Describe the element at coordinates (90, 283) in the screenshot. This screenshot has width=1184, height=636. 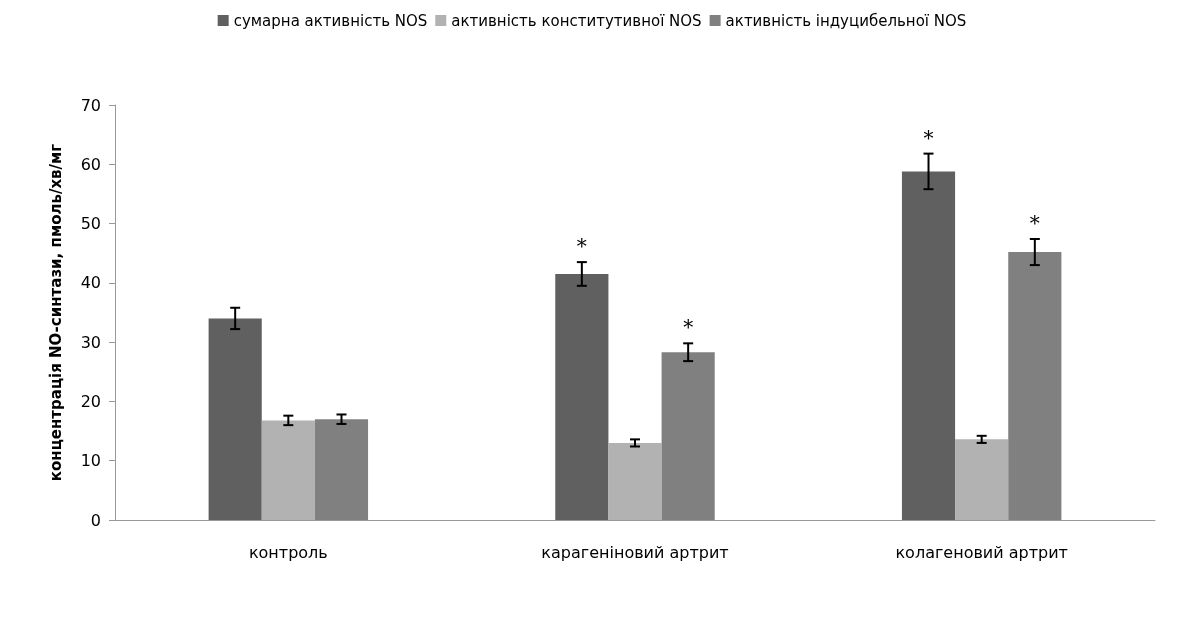
I see `y-tick-label: 40` at that location.